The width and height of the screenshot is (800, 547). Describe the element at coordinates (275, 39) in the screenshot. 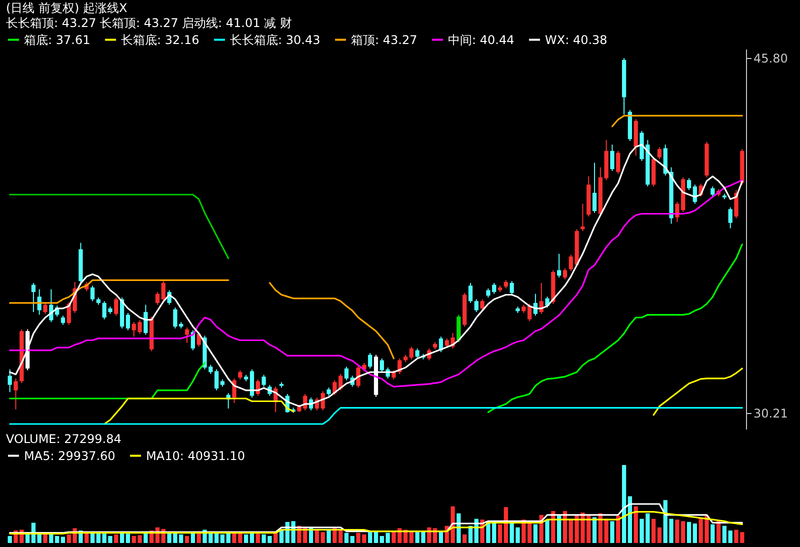

I see `legend-label: 长长箱底: 30.43` at that location.